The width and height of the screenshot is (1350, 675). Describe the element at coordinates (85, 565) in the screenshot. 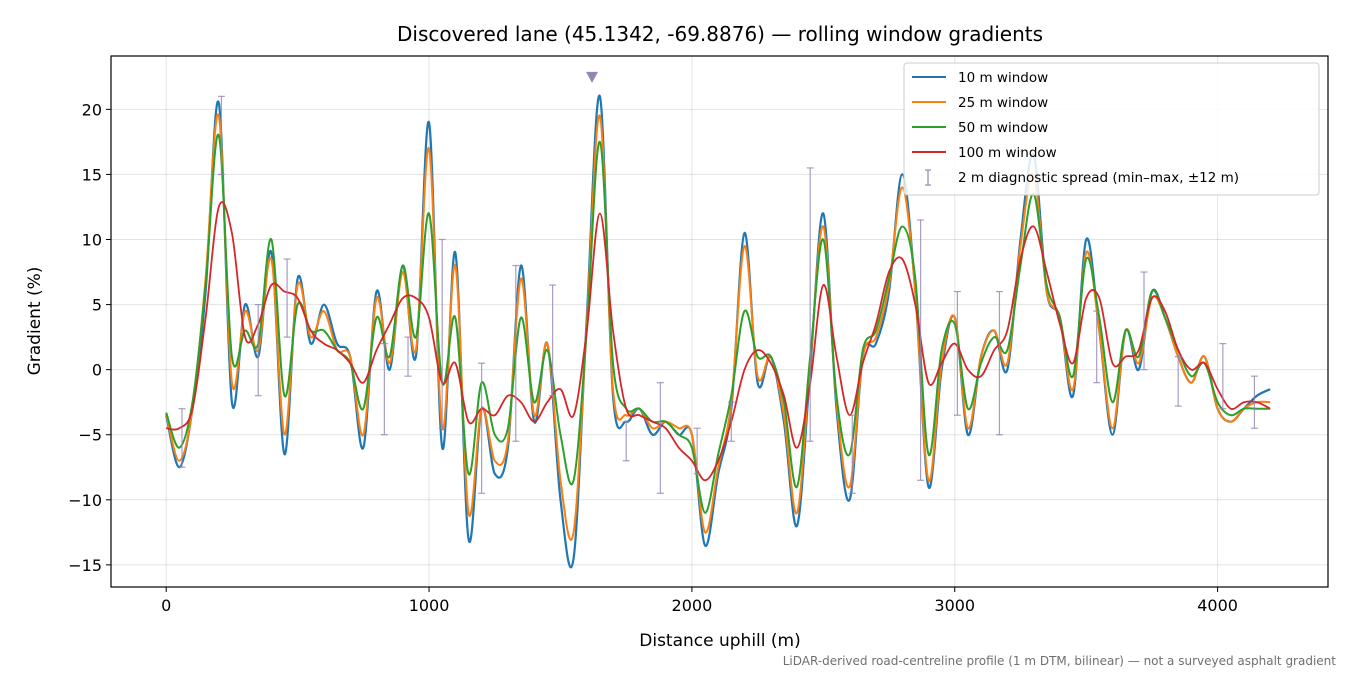

I see `y-tick-label: −15` at that location.